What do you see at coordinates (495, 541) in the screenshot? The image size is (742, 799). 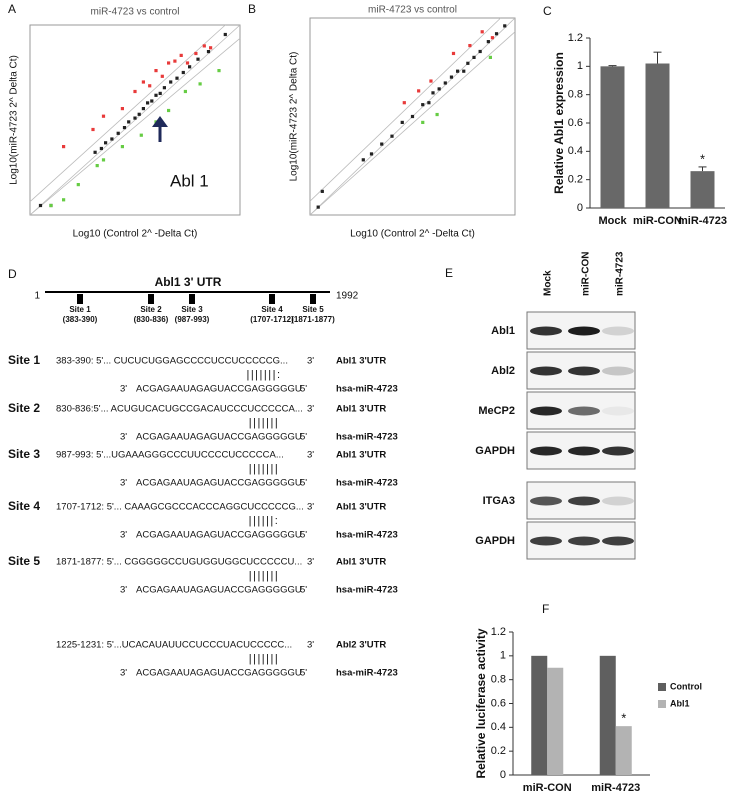 I see `blot-row-label: GAPDH` at bounding box center [495, 541].